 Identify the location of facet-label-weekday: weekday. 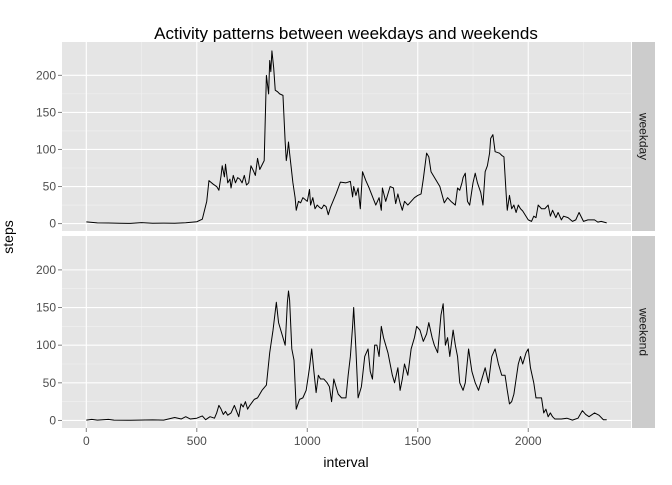
(644, 136).